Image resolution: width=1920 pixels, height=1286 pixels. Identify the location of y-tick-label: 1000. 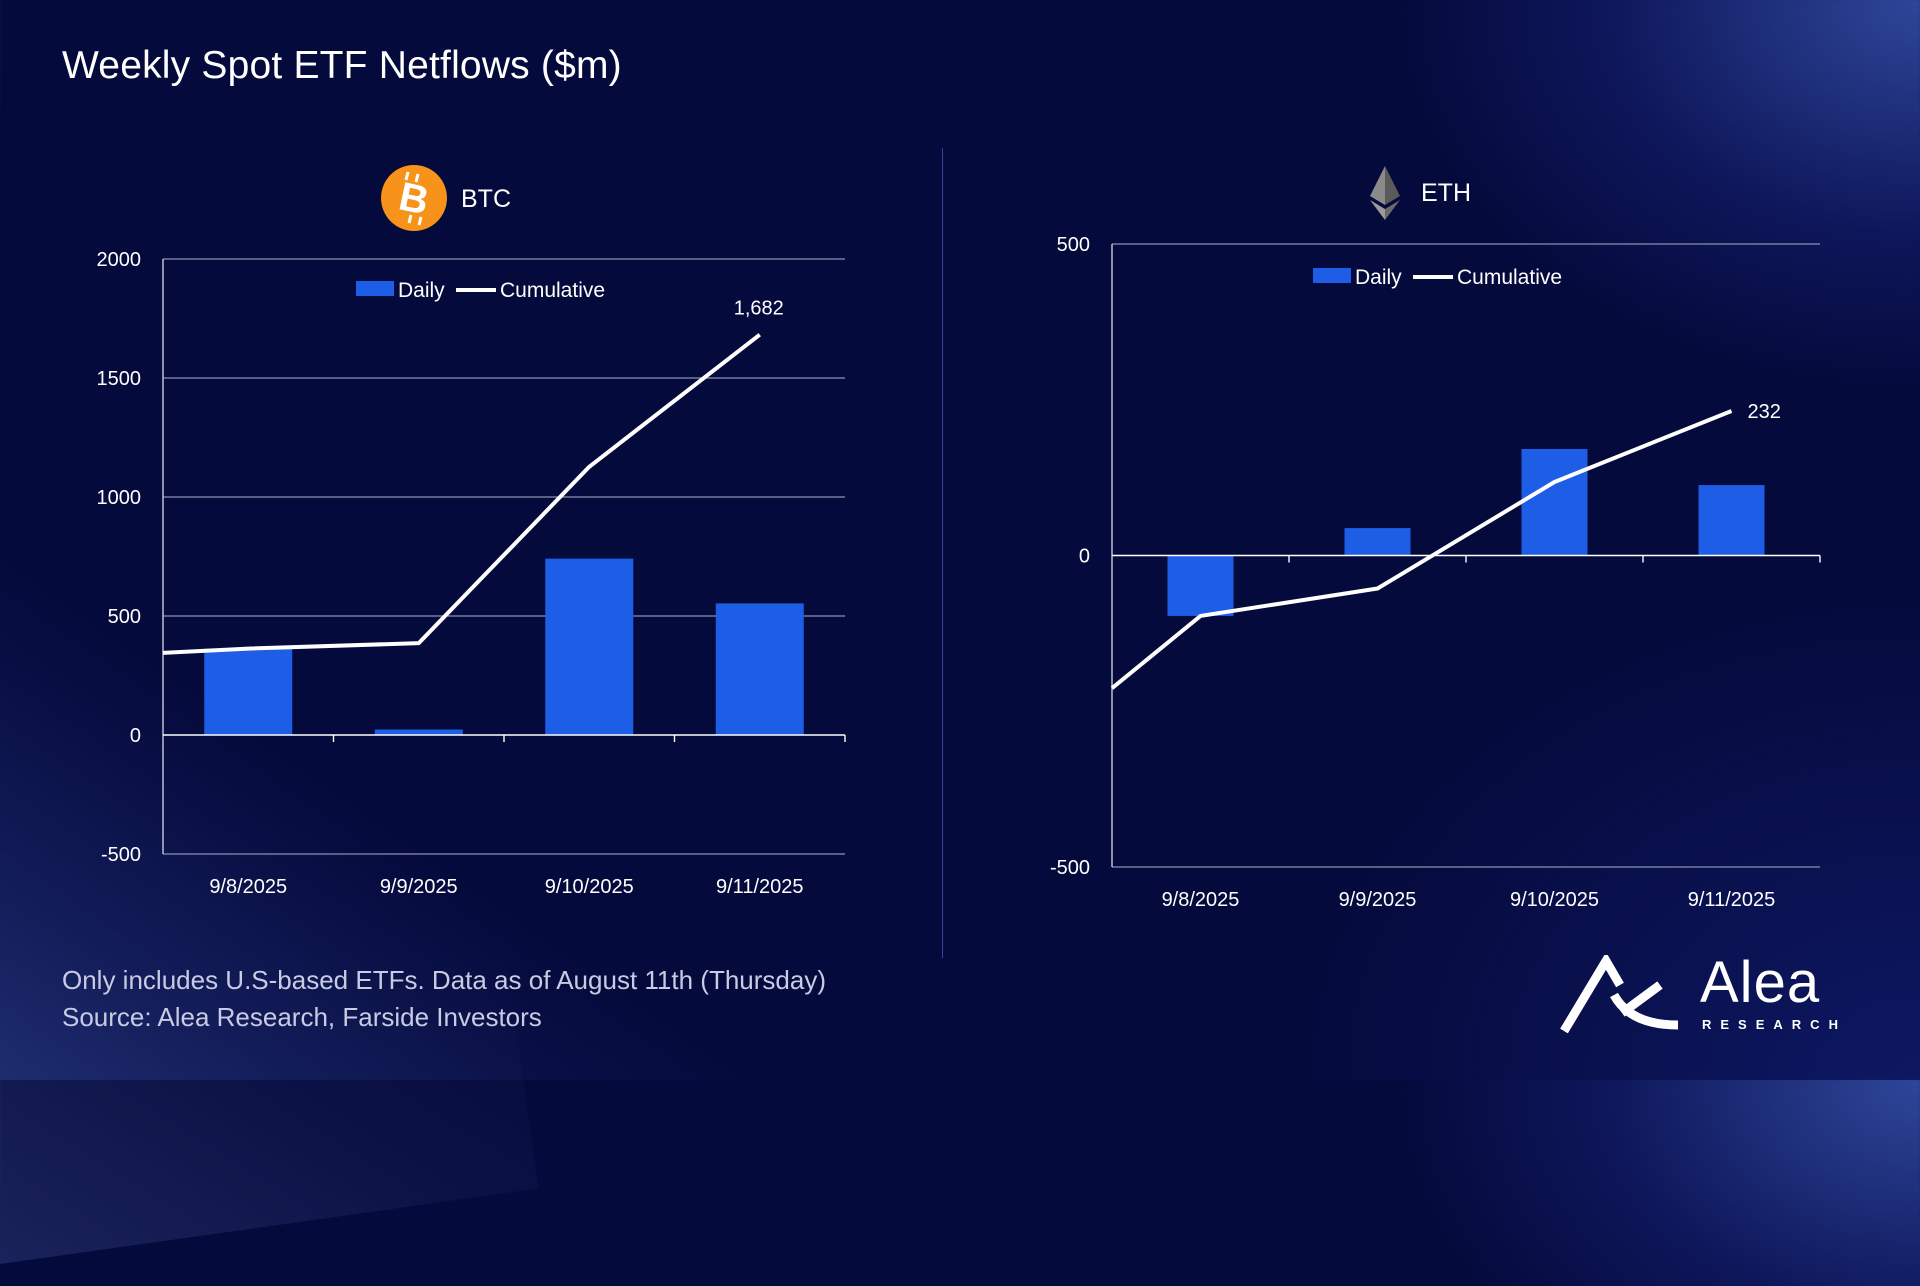
(119, 498).